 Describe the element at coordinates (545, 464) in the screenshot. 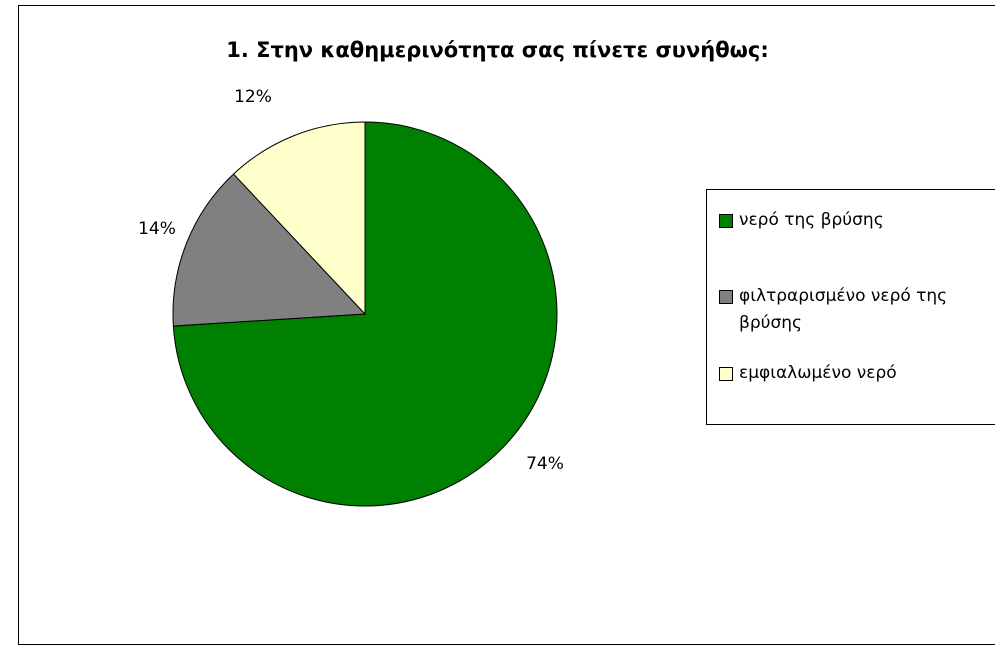

I see `slice-percent-label: 74%` at that location.